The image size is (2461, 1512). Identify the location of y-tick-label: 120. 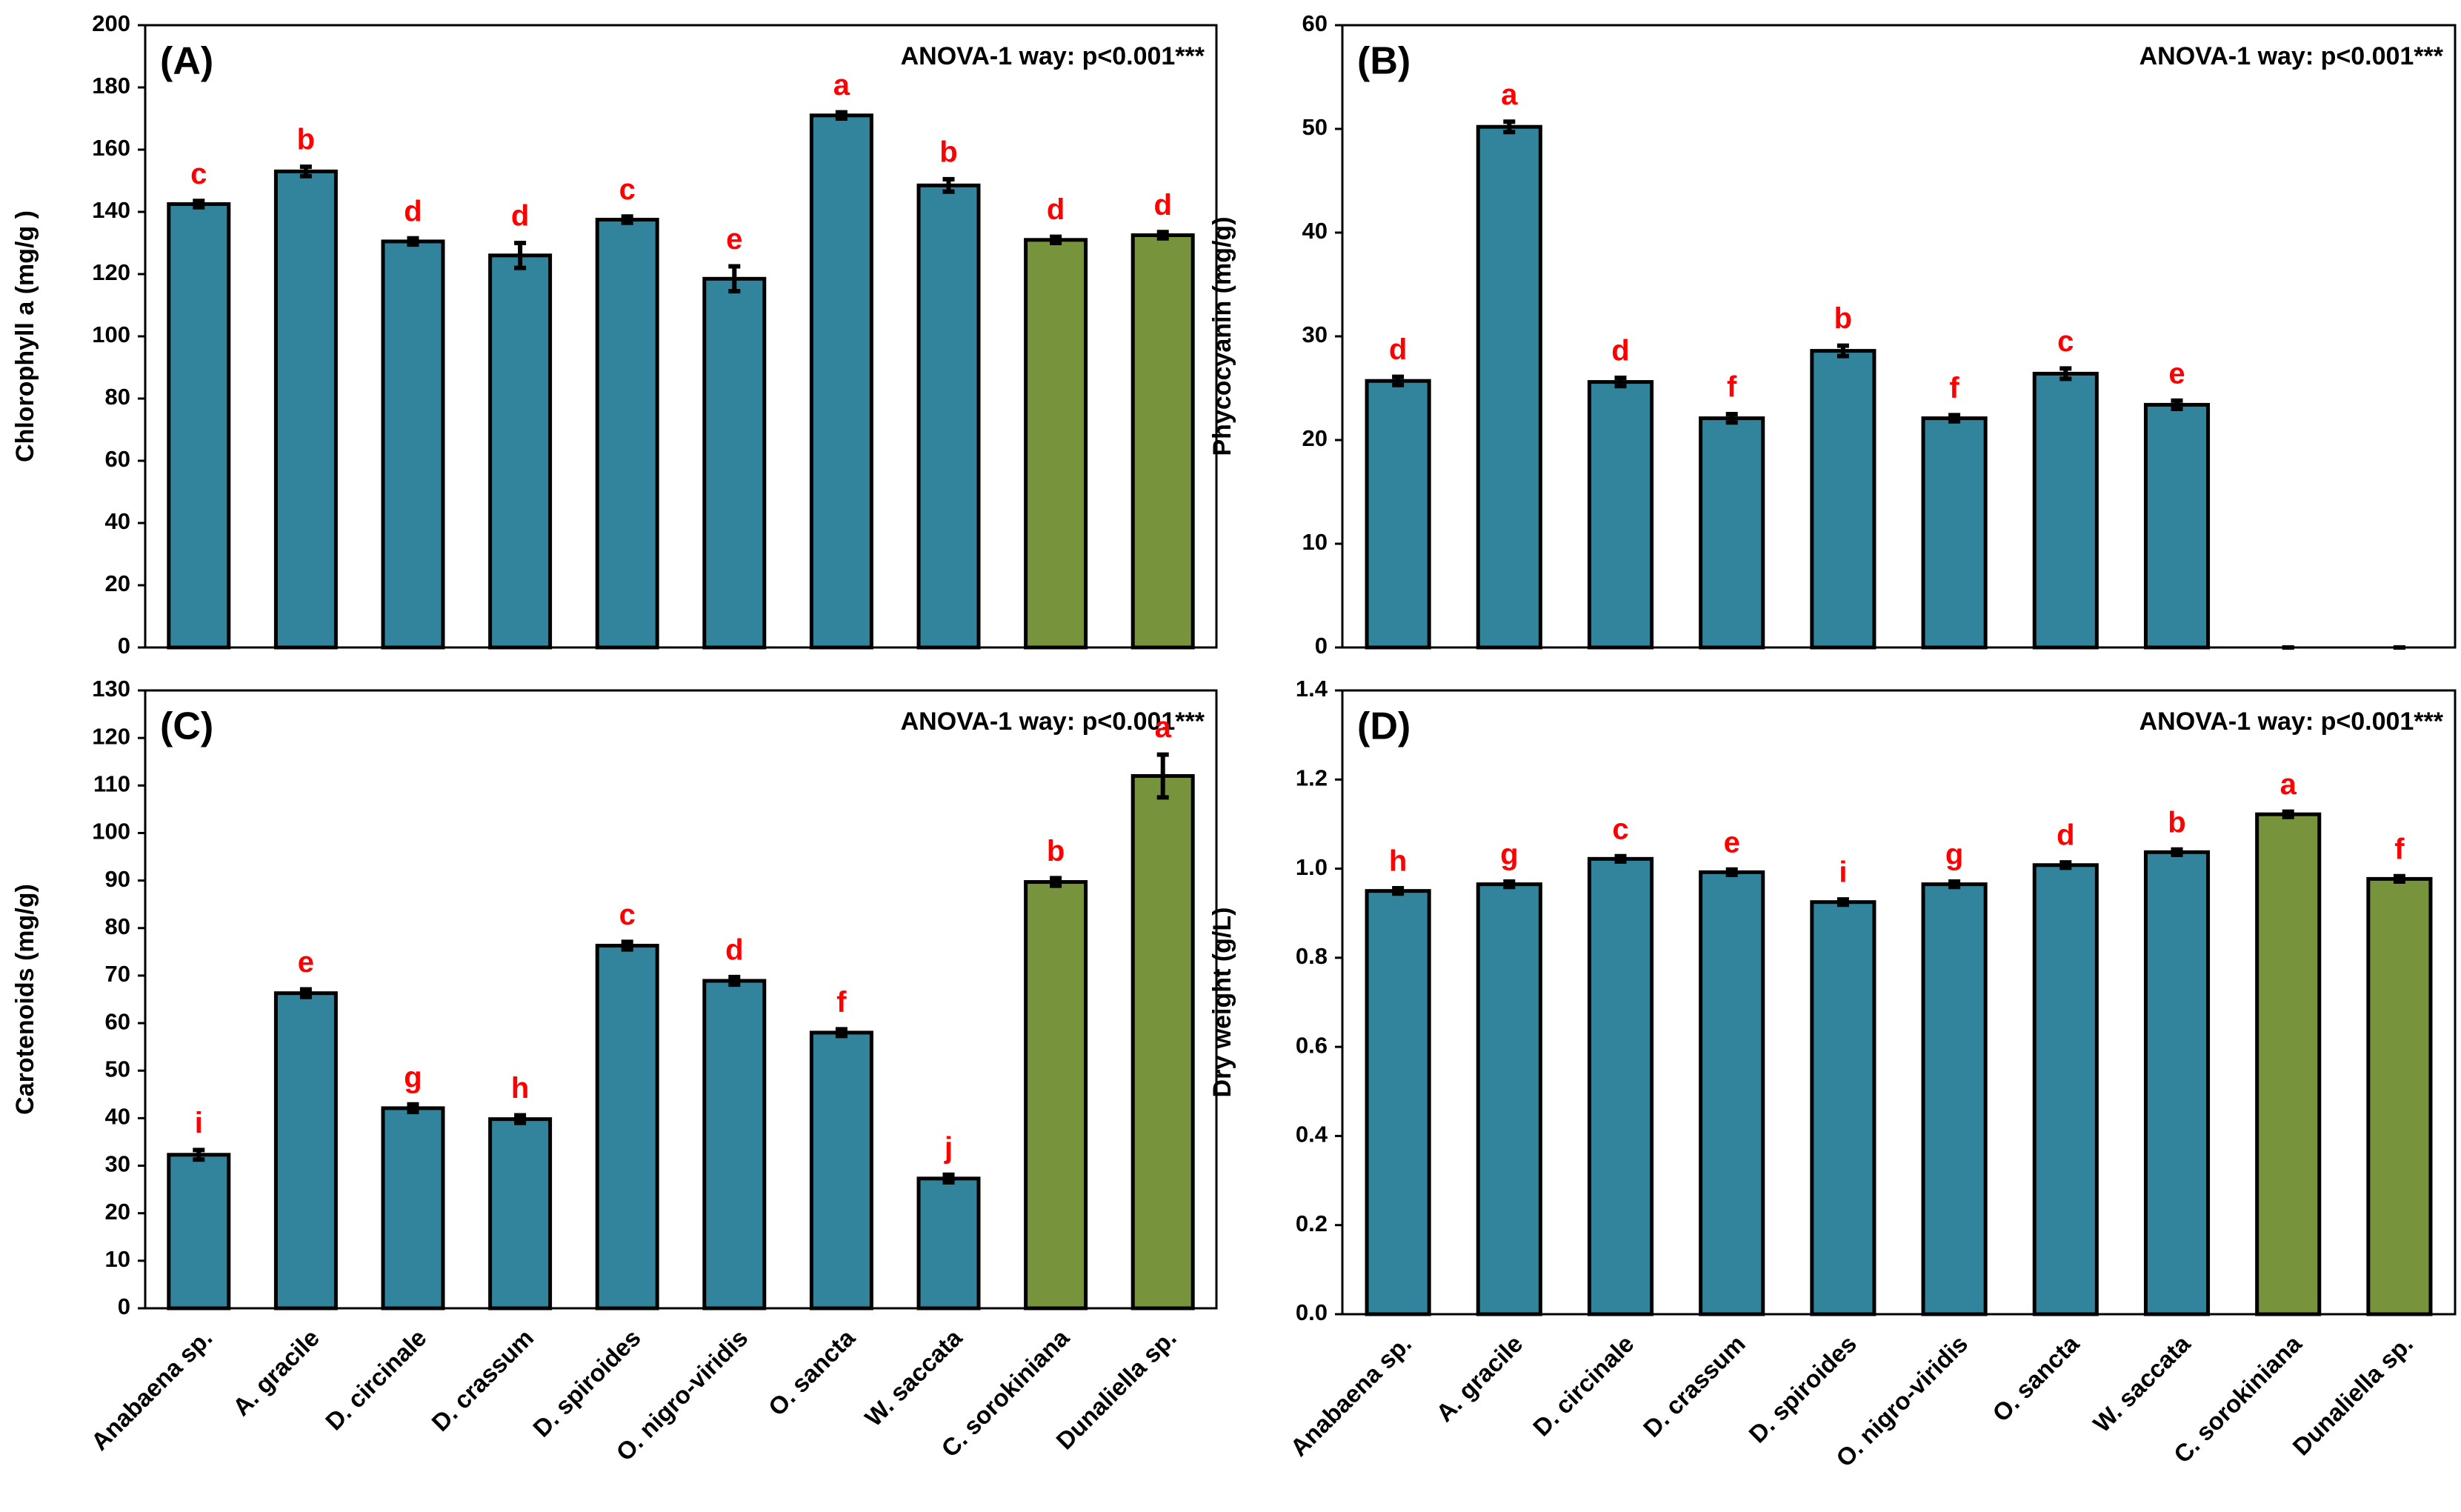
(111, 736).